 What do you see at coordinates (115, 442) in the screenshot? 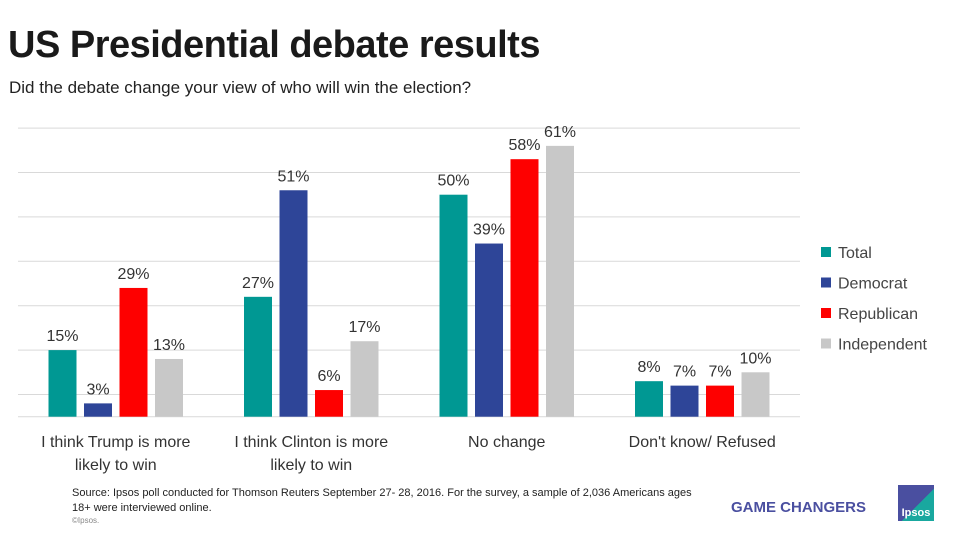
I see `category-label: I think Trump is more` at bounding box center [115, 442].